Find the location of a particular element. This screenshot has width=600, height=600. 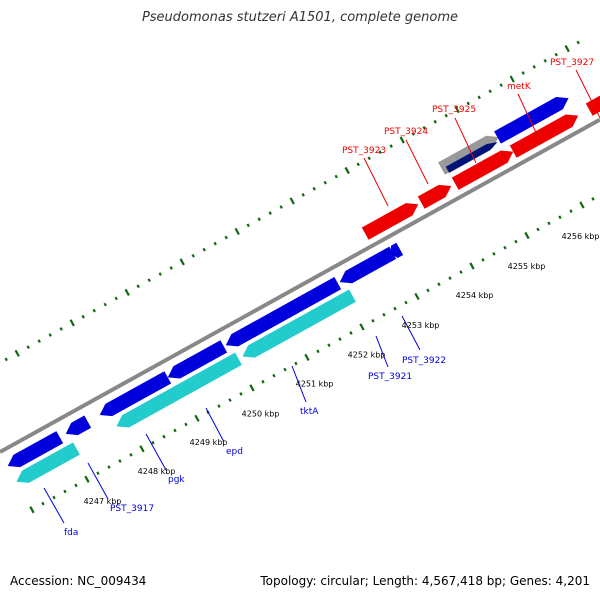

gene-tkta is located at coordinates (283, 312).